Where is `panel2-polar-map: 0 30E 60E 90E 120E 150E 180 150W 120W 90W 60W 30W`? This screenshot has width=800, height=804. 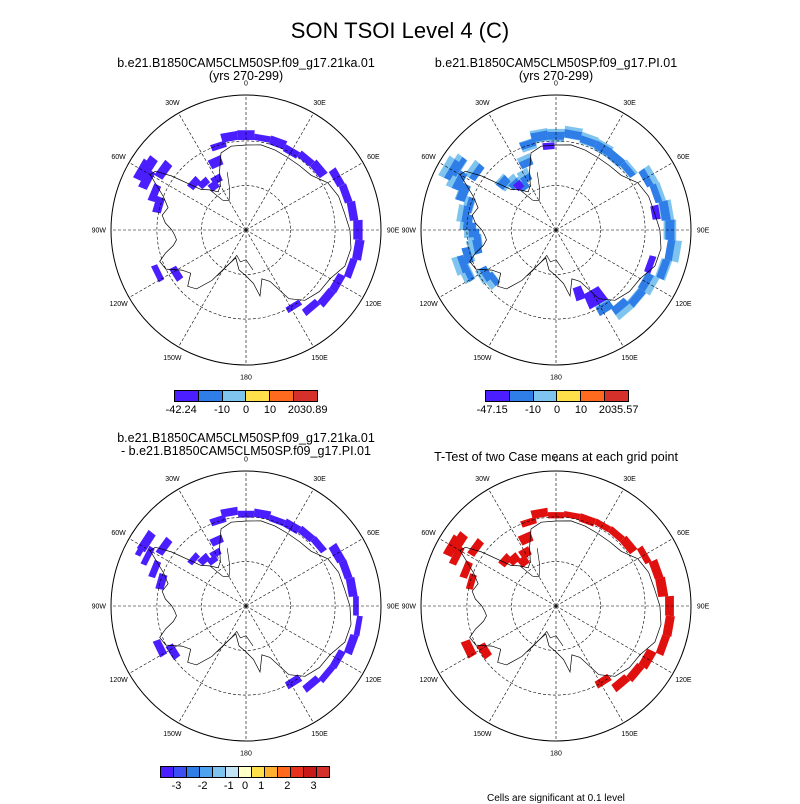 panel2-polar-map: 0 30E 60E 90E 120E 150E 180 150W 120W 90W 60W 30W is located at coordinates (556, 230).